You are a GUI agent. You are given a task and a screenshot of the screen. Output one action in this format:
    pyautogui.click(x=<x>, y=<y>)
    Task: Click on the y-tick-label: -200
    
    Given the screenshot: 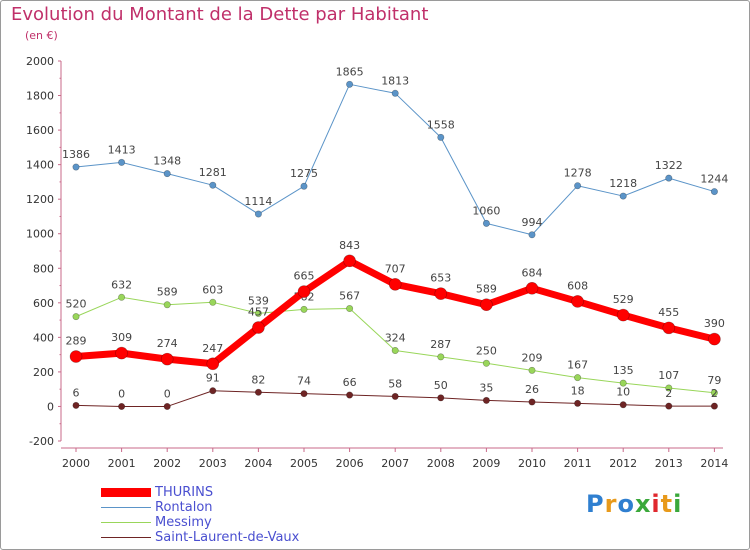 What is the action you would take?
    pyautogui.click(x=41, y=441)
    